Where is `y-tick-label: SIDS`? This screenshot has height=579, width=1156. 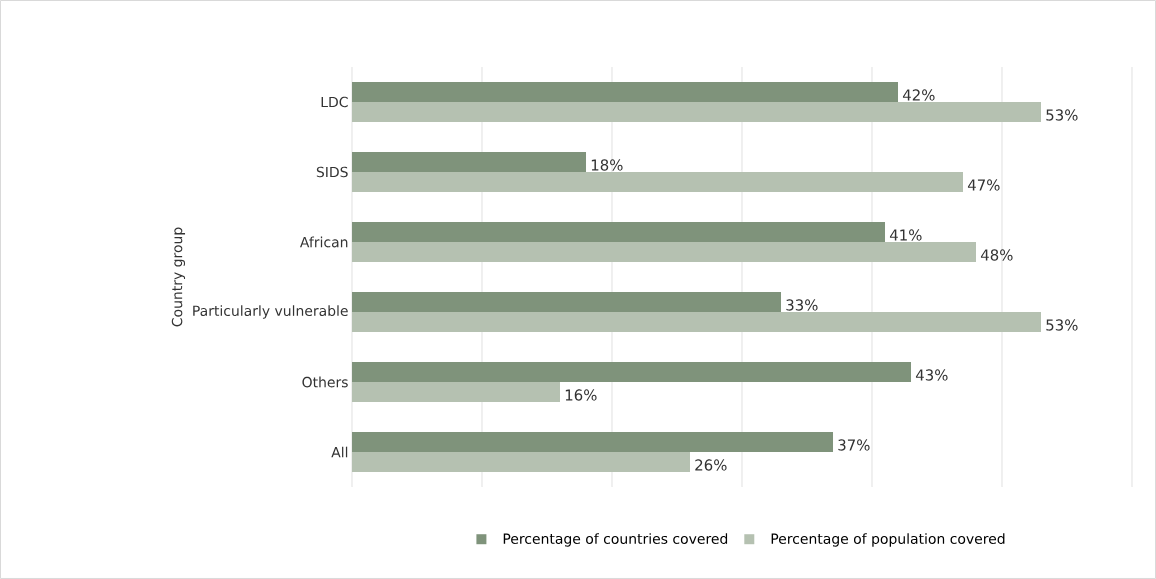
y-tick-label: SIDS is located at coordinates (332, 172).